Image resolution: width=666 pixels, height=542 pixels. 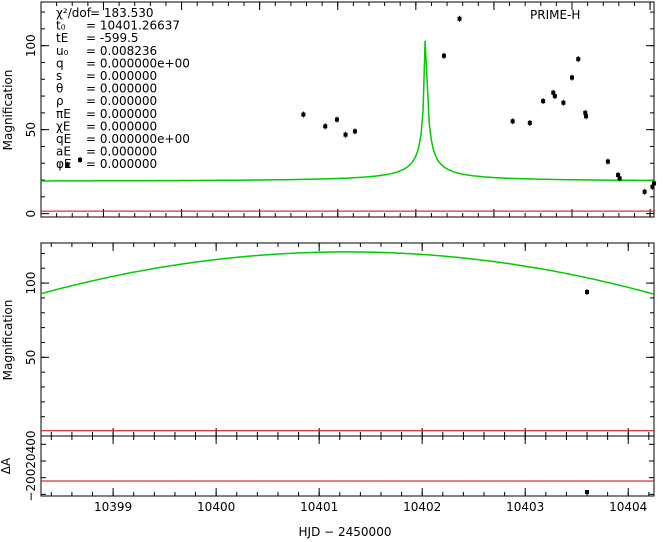 I want to click on panel-title: PRIME-H, so click(x=555, y=15).